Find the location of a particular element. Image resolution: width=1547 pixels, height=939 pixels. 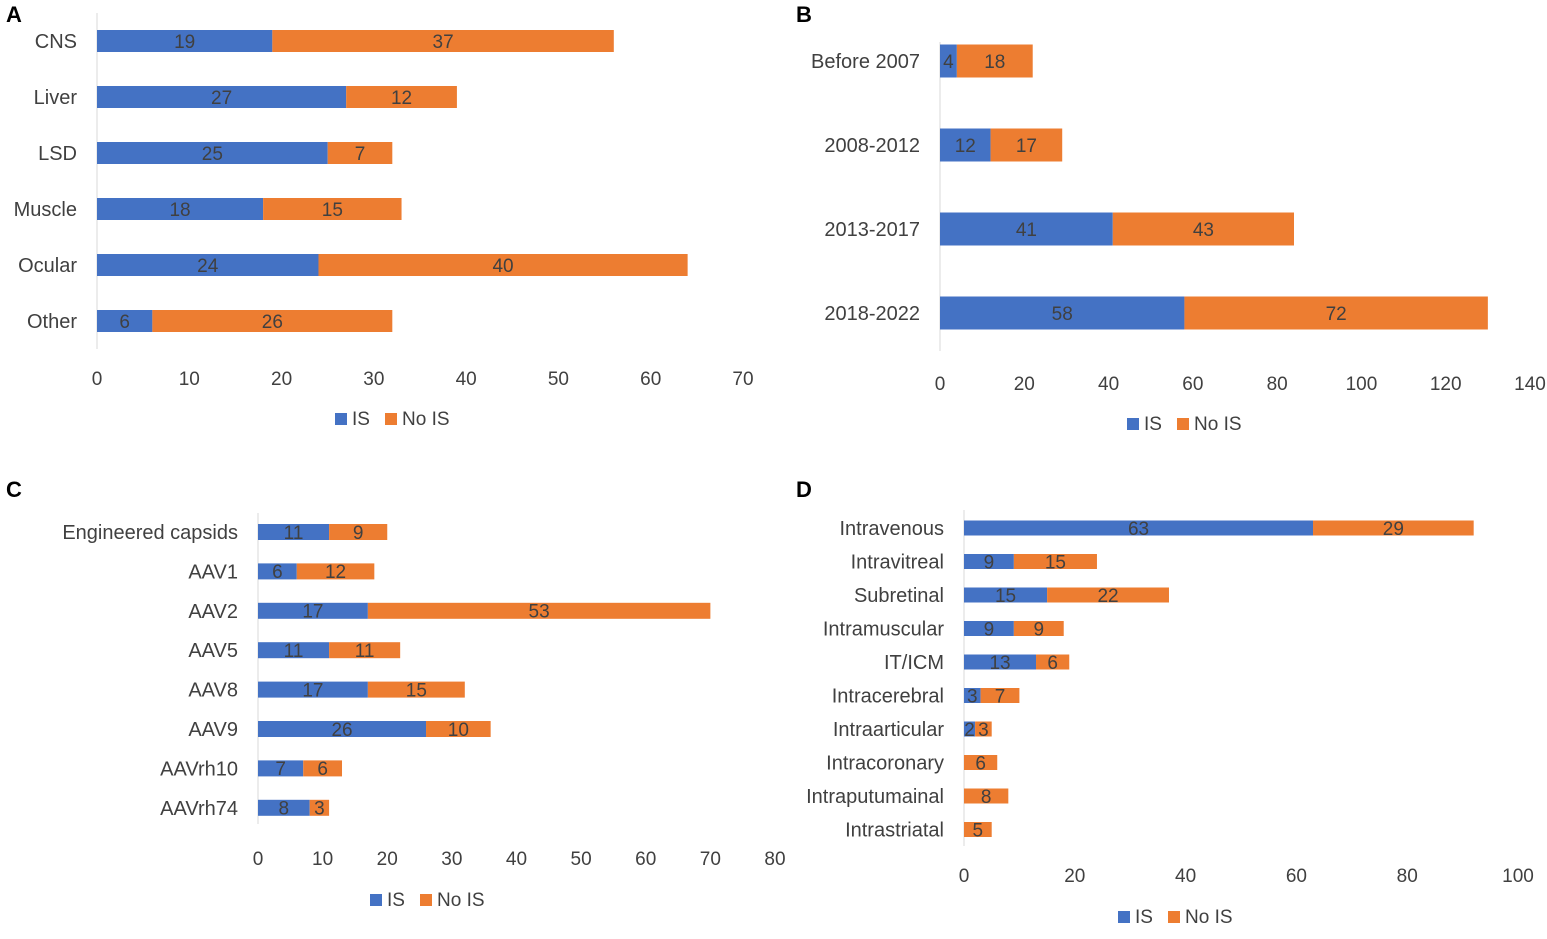

data-label-is: 8 is located at coordinates (284, 809).